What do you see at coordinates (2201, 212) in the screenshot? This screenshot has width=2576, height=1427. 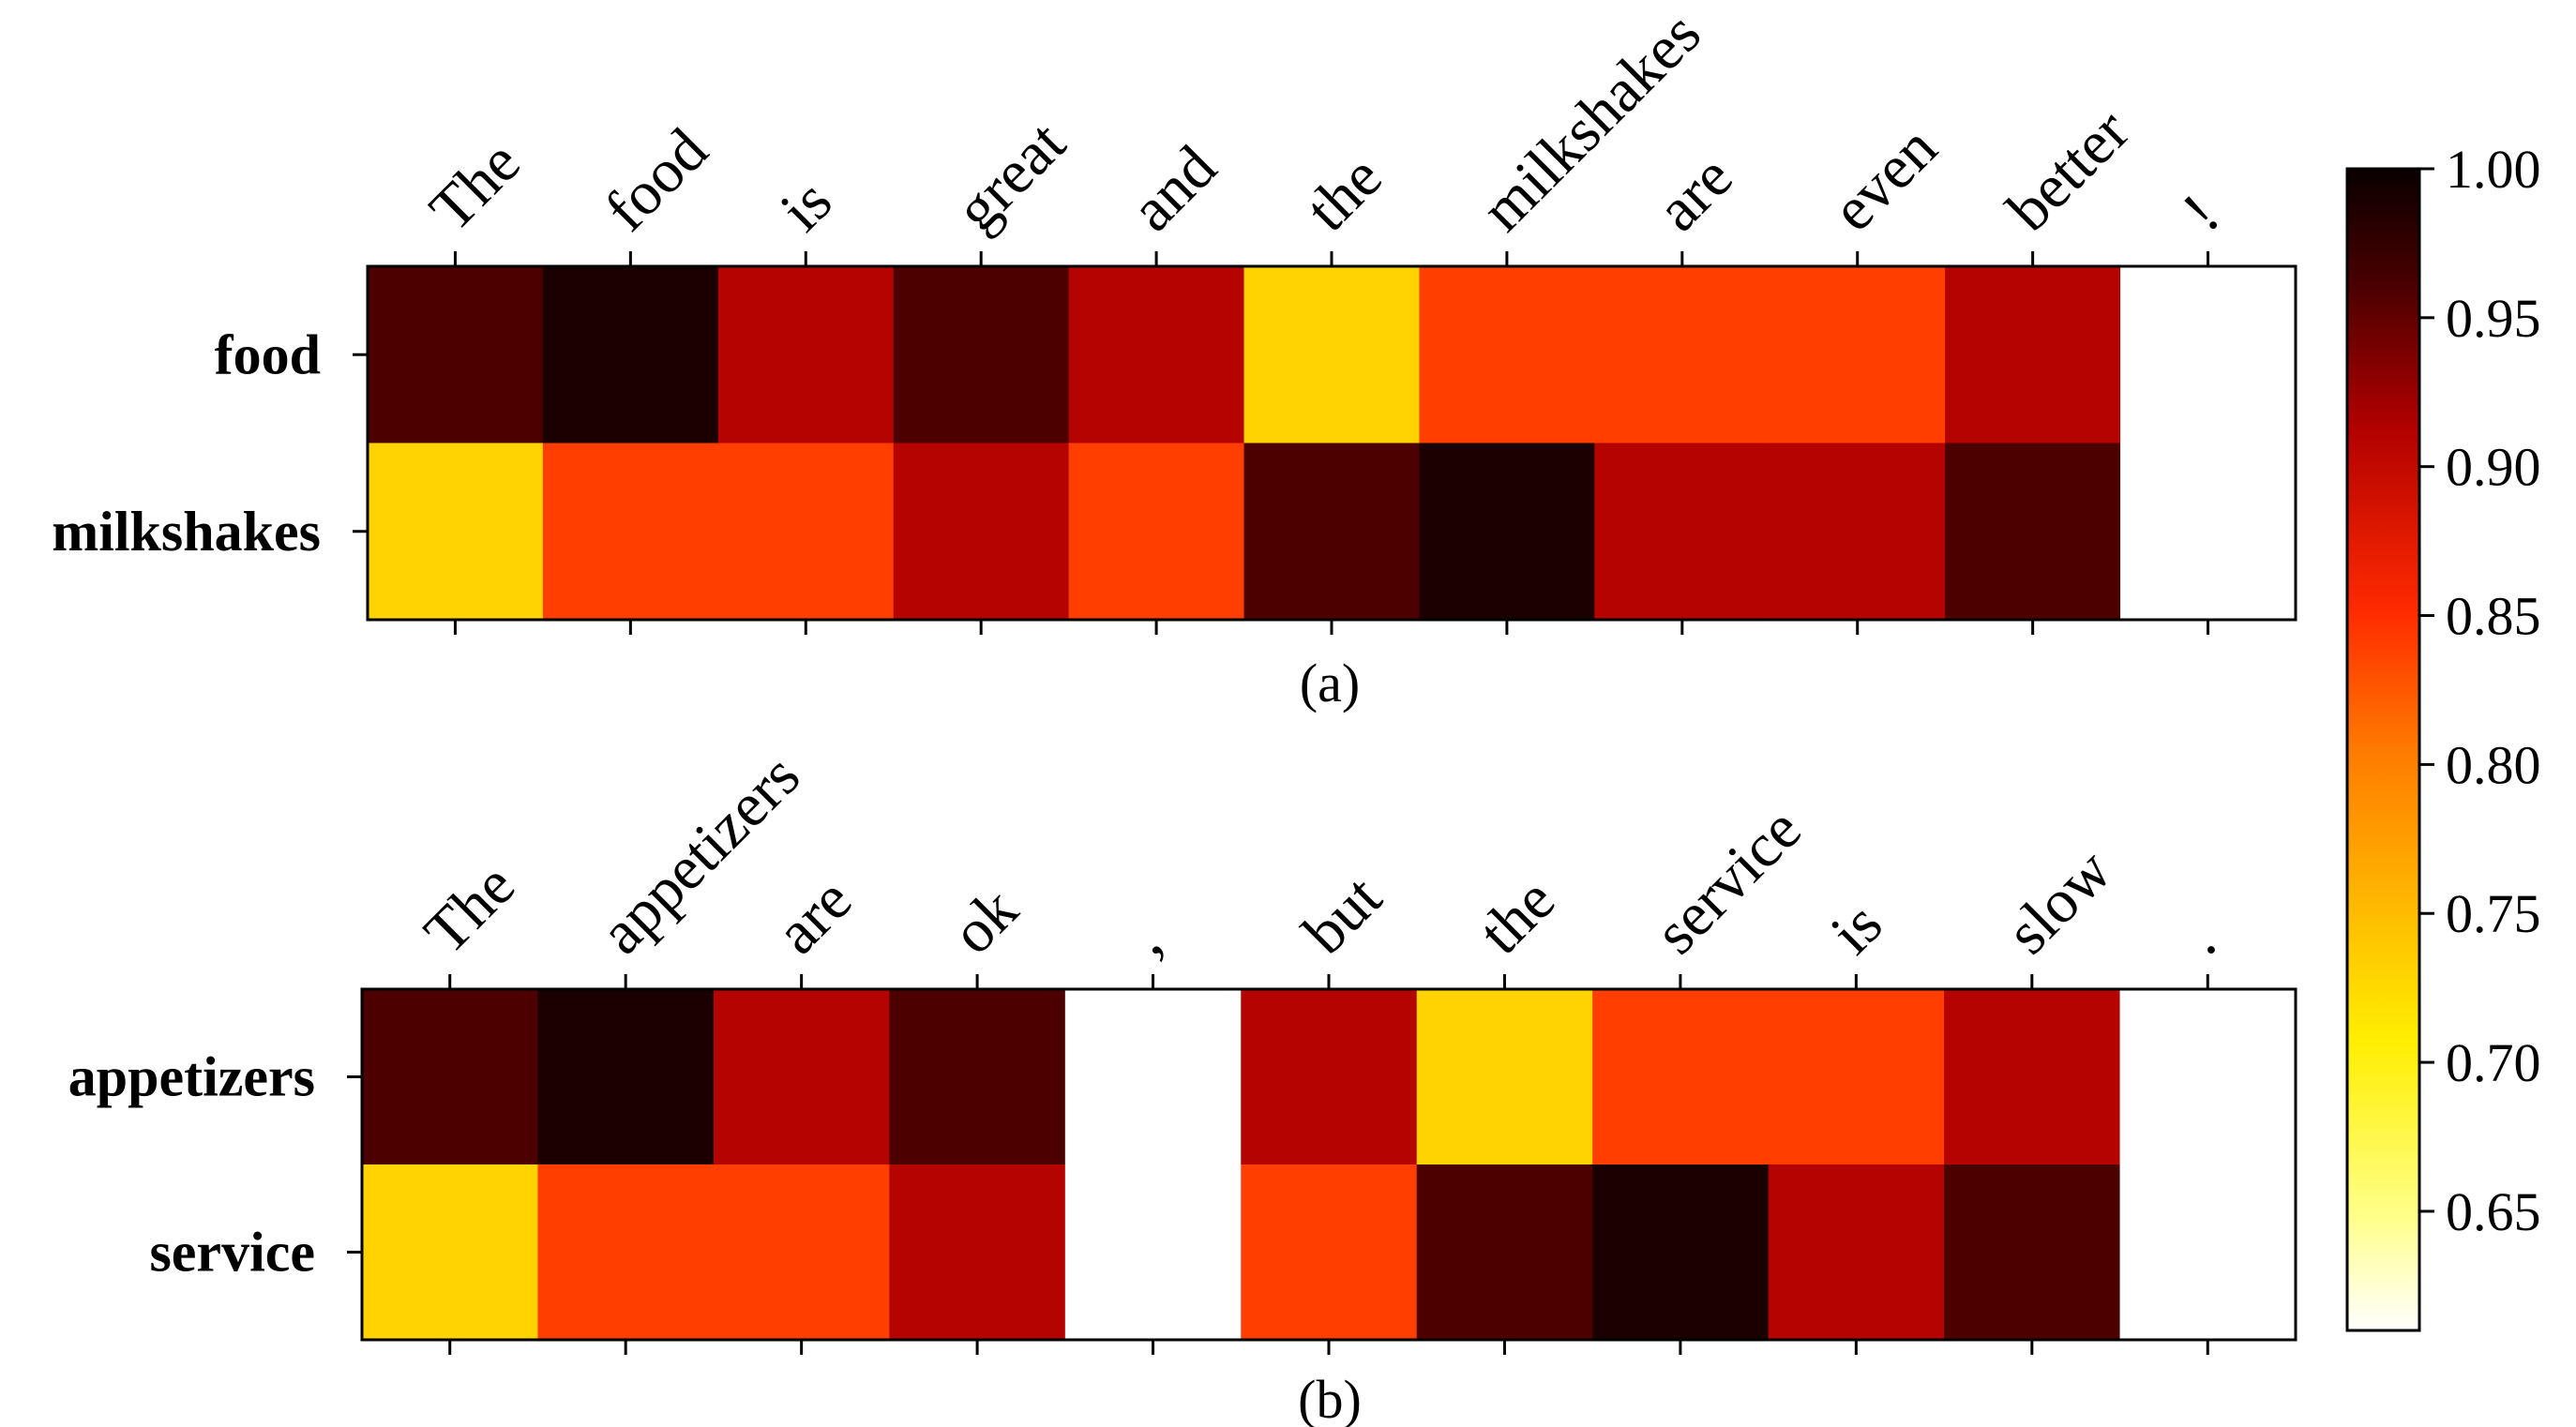 I see `x-token-label: !` at bounding box center [2201, 212].